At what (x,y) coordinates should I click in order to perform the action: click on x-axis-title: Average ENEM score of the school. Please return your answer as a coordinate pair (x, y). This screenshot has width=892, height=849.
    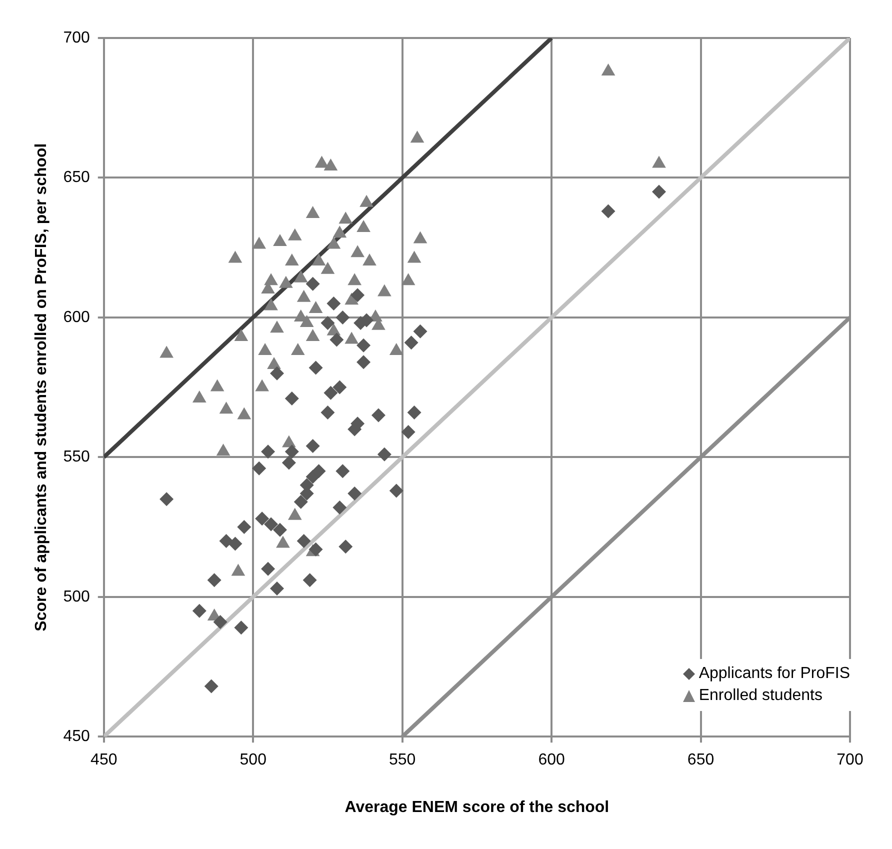
    Looking at the image, I should click on (477, 807).